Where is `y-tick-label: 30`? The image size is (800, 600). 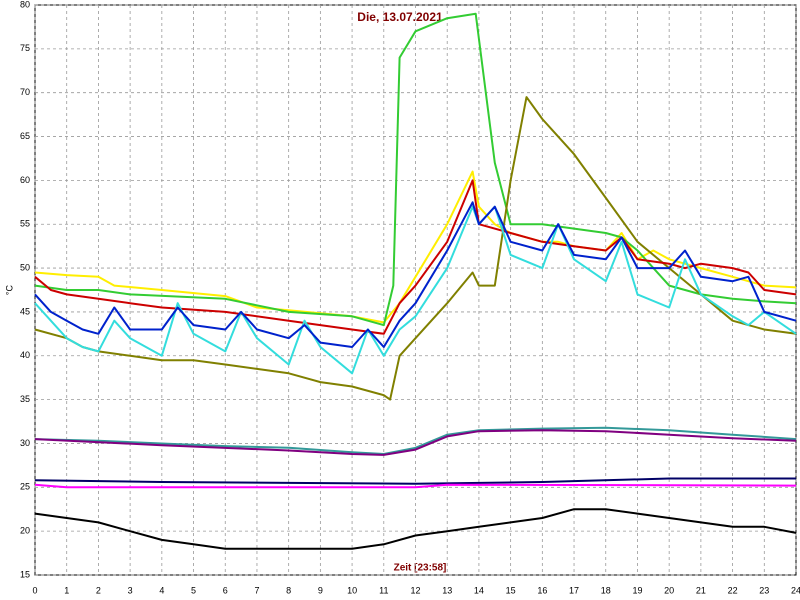 y-tick-label: 30 is located at coordinates (25, 443).